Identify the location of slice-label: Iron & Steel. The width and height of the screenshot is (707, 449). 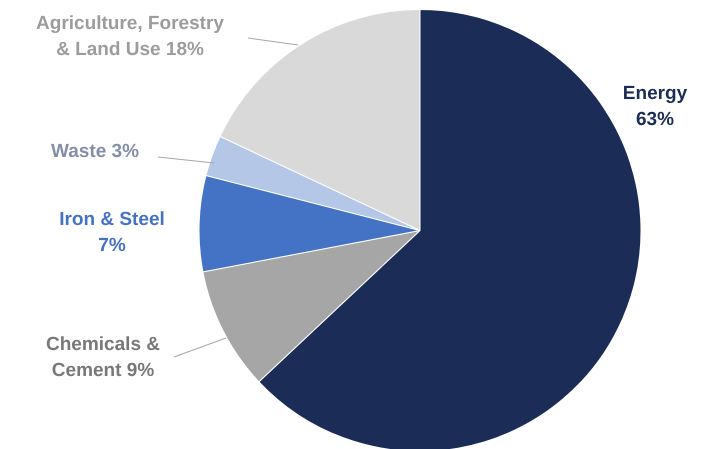
(112, 219).